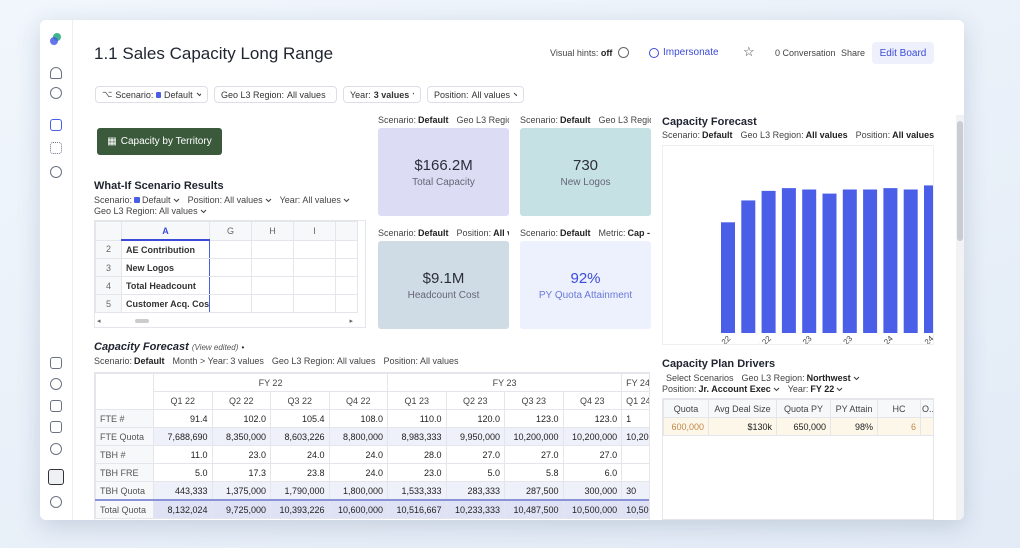 This screenshot has width=1020, height=548. What do you see at coordinates (691, 52) in the screenshot?
I see `impersonate: Impersonate` at bounding box center [691, 52].